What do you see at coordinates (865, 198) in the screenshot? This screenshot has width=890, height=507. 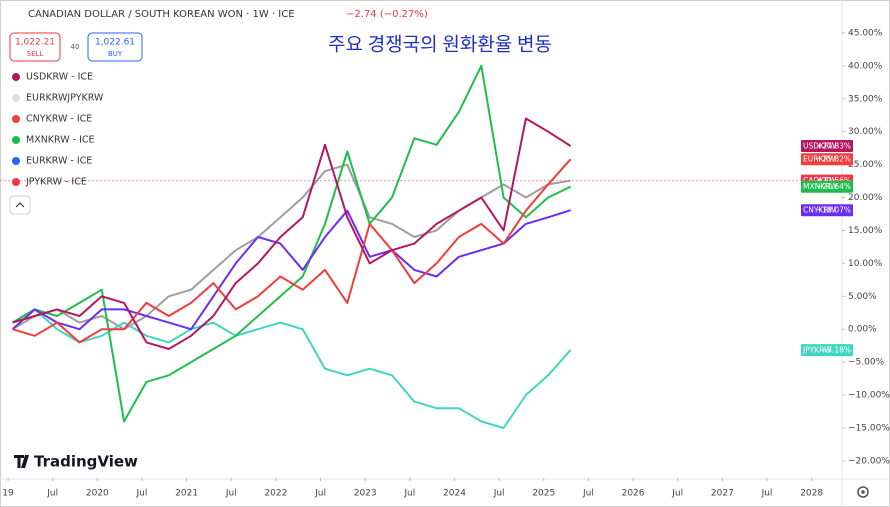 I see `y-tick-label: 20.00%` at bounding box center [865, 198].